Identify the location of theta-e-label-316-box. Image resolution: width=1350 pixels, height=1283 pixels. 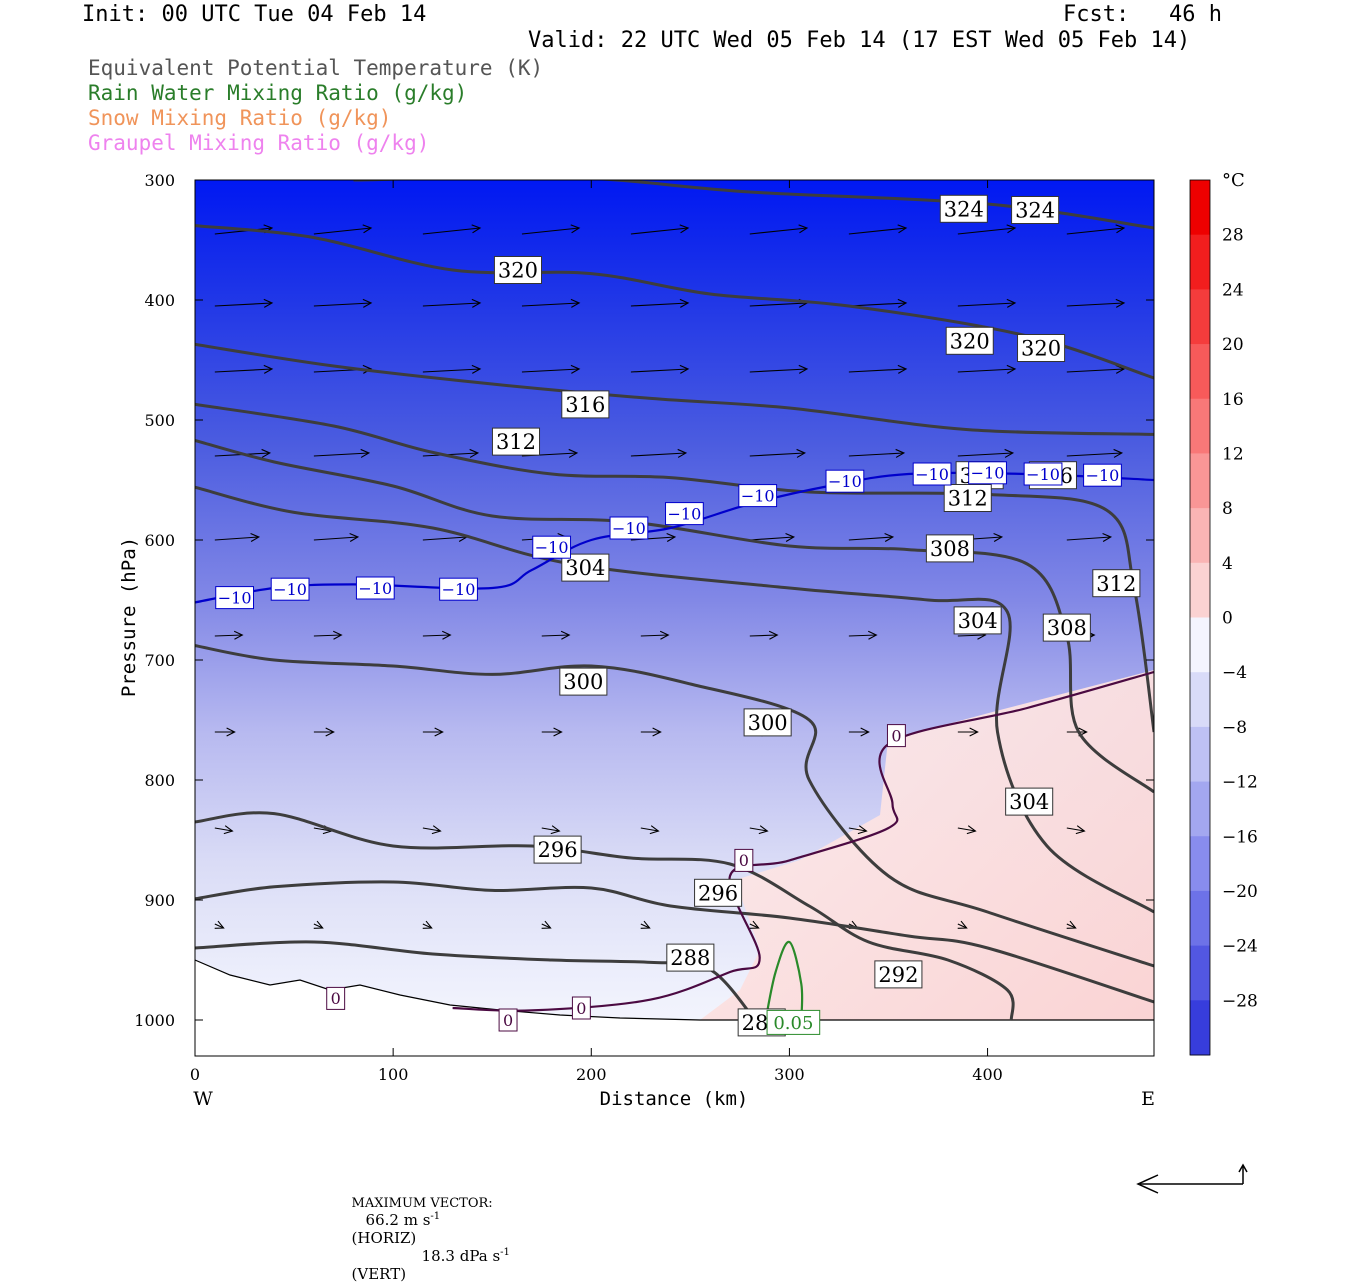
(585, 404).